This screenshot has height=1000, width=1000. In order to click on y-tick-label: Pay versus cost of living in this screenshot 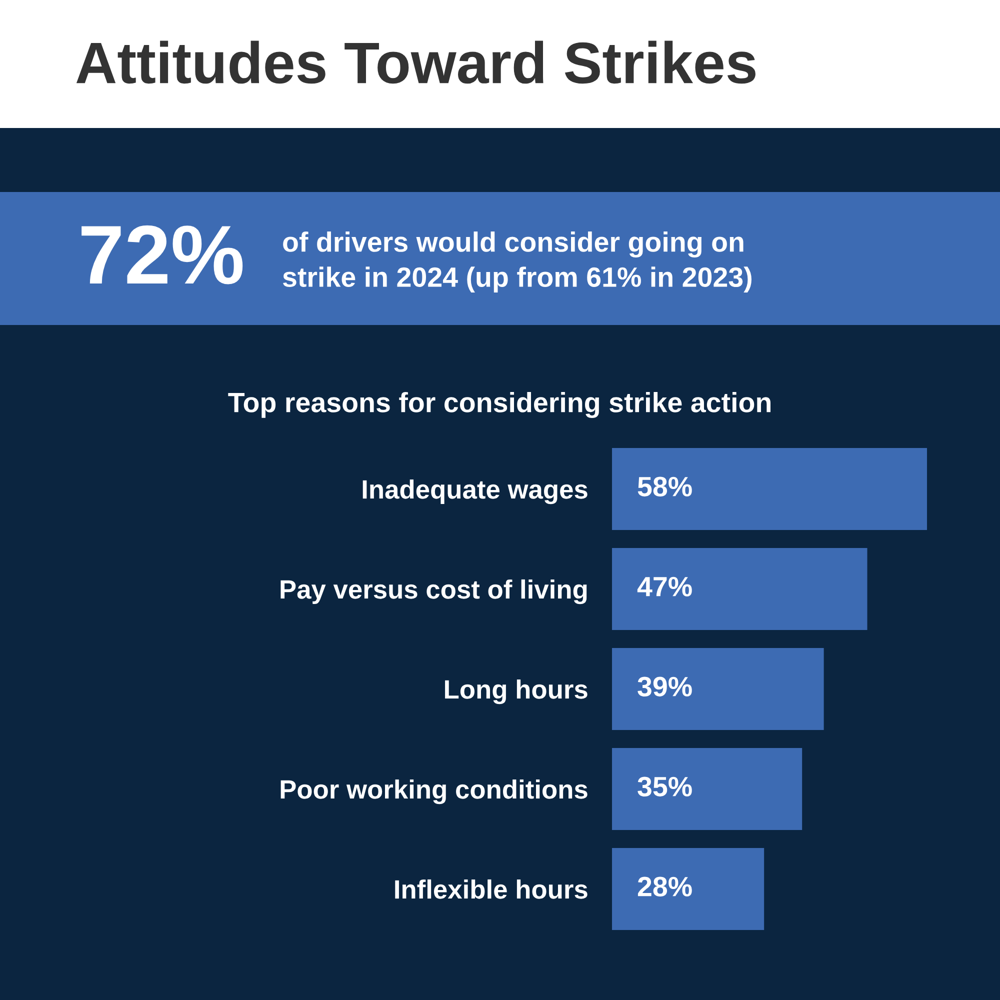, I will do `click(433, 591)`.